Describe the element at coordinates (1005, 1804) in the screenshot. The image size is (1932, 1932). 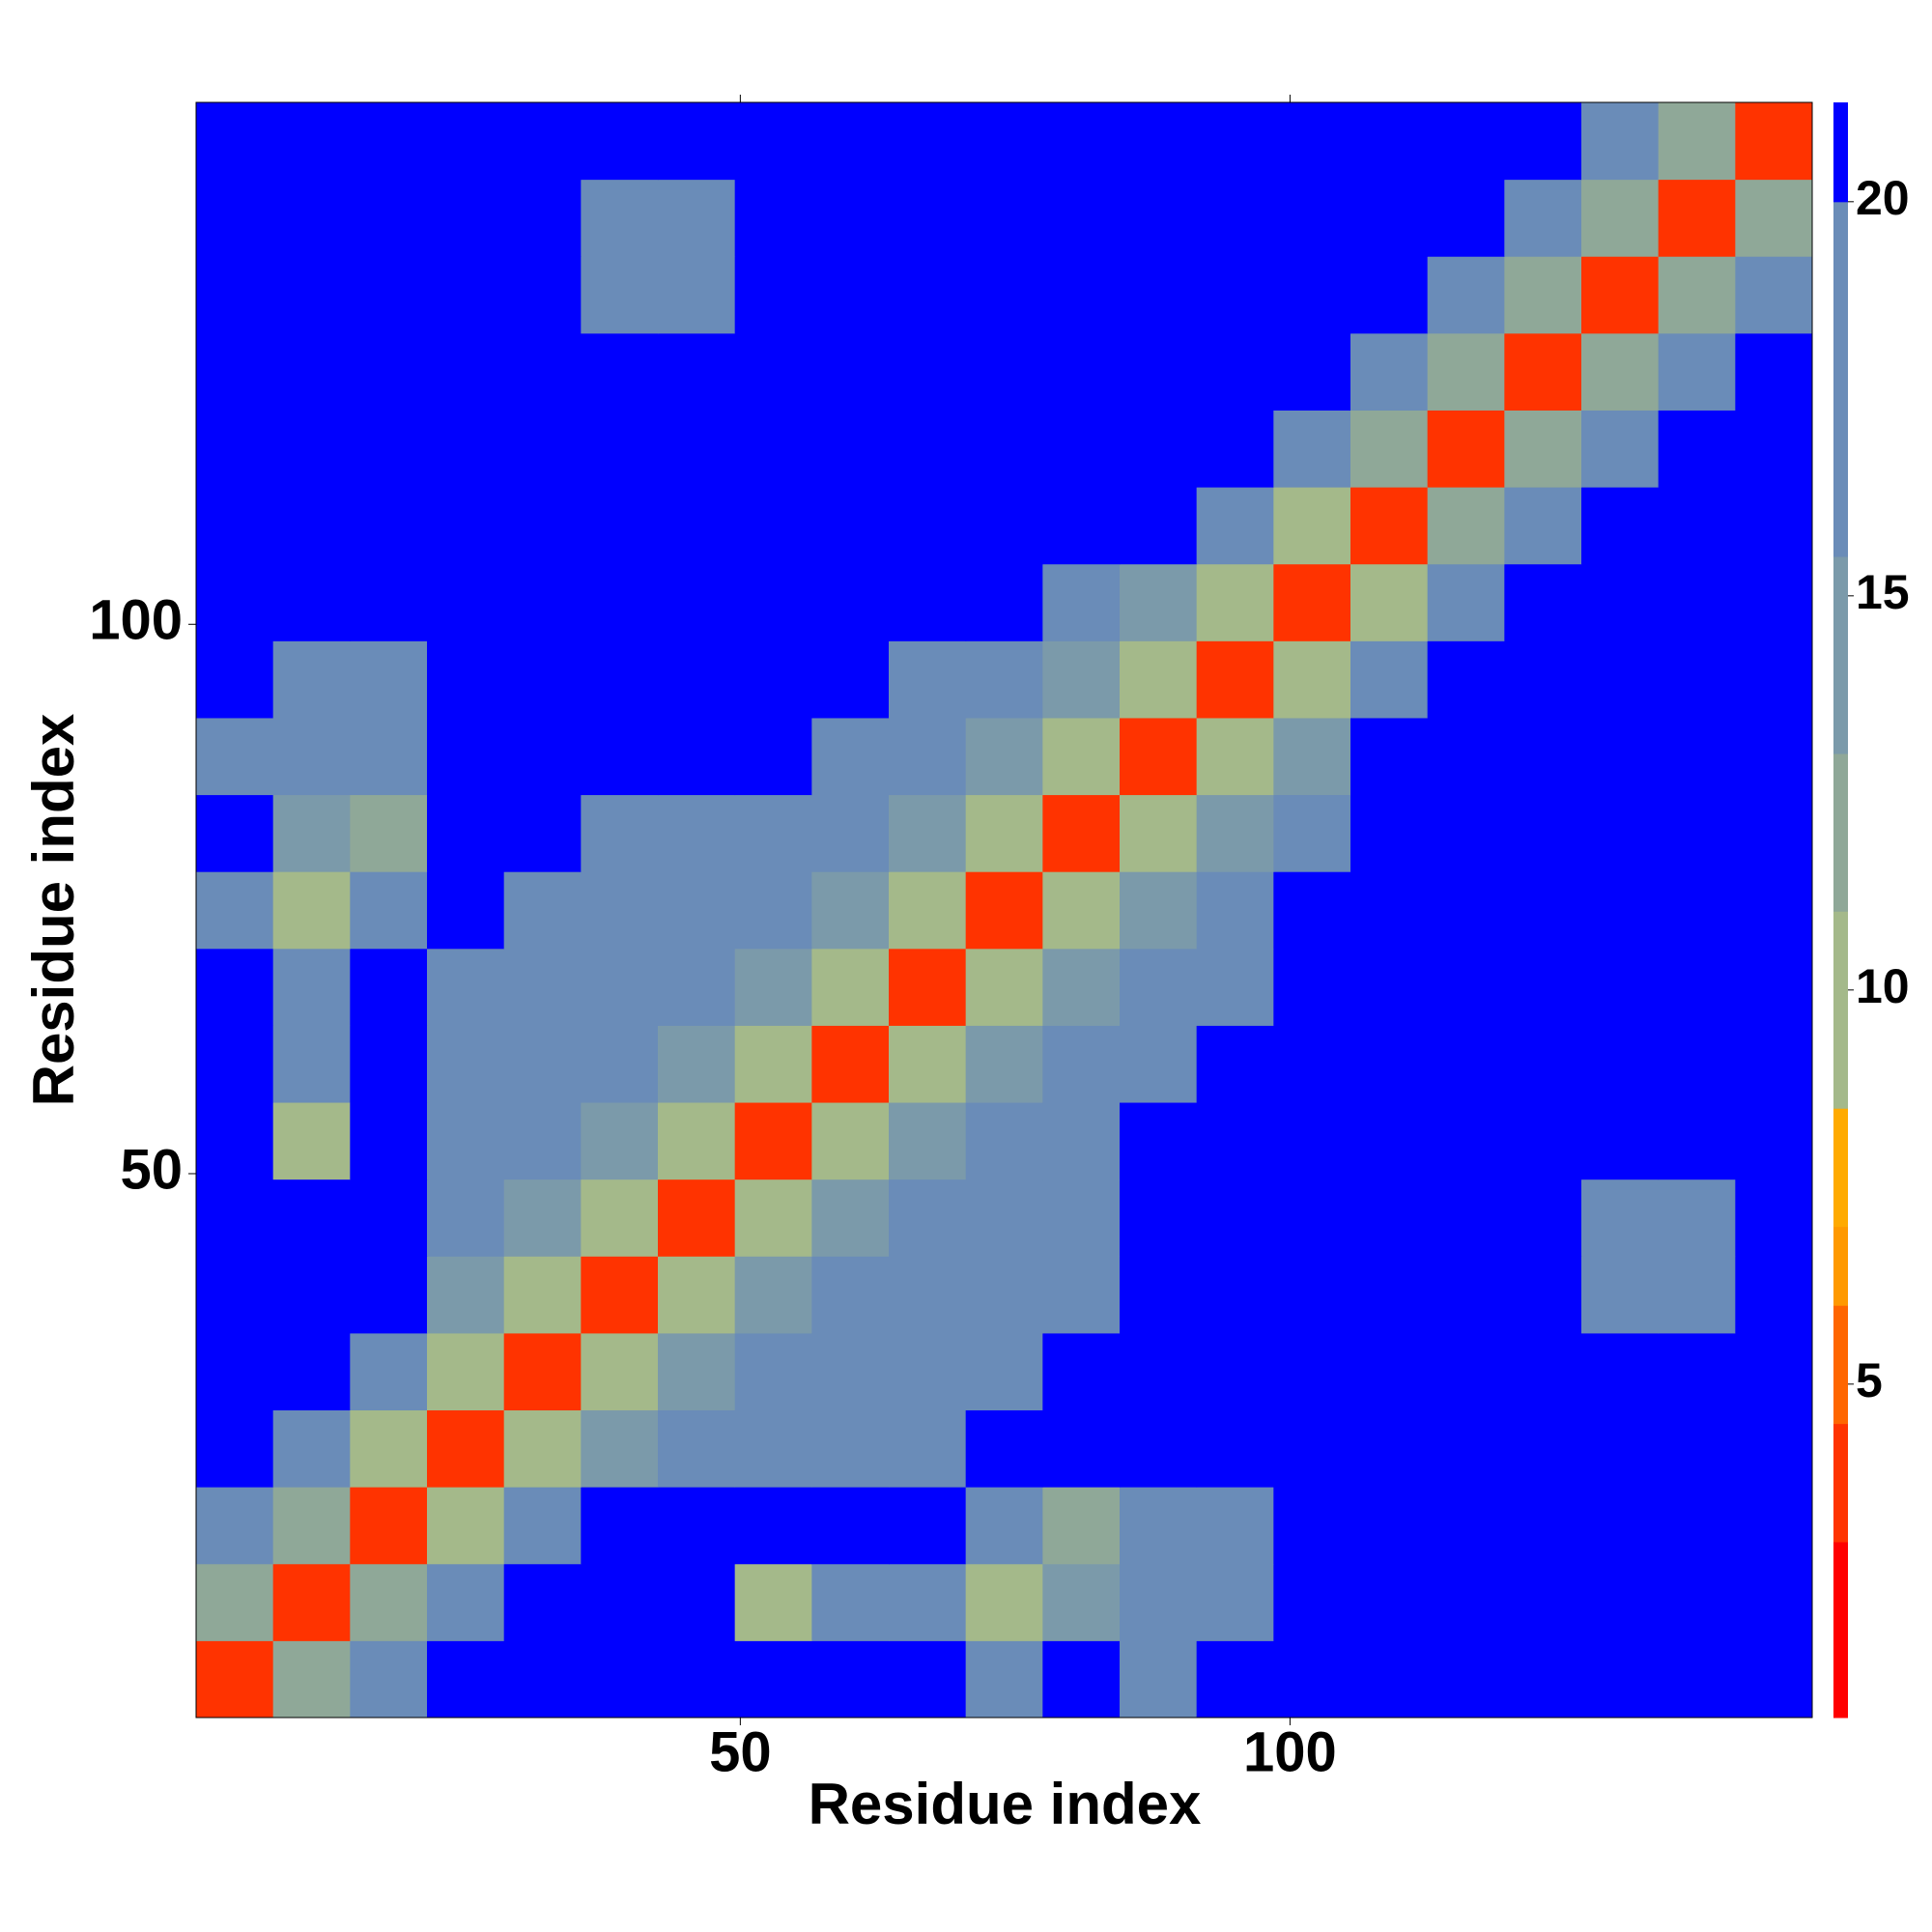
I see `x-axis-title: Residue index` at that location.